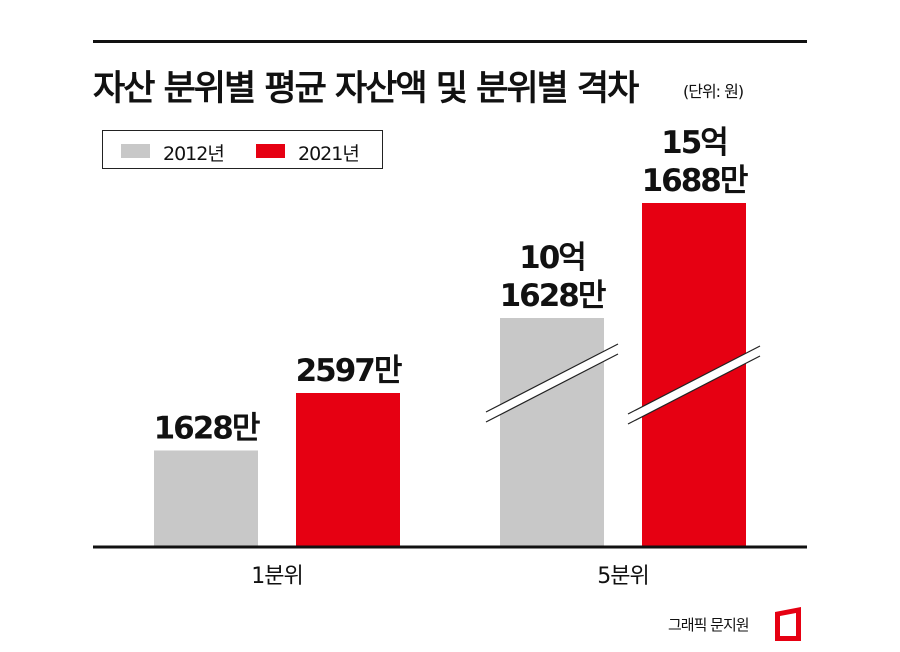 This screenshot has width=900, height=652. I want to click on bar-q5-2012, so click(552, 432).